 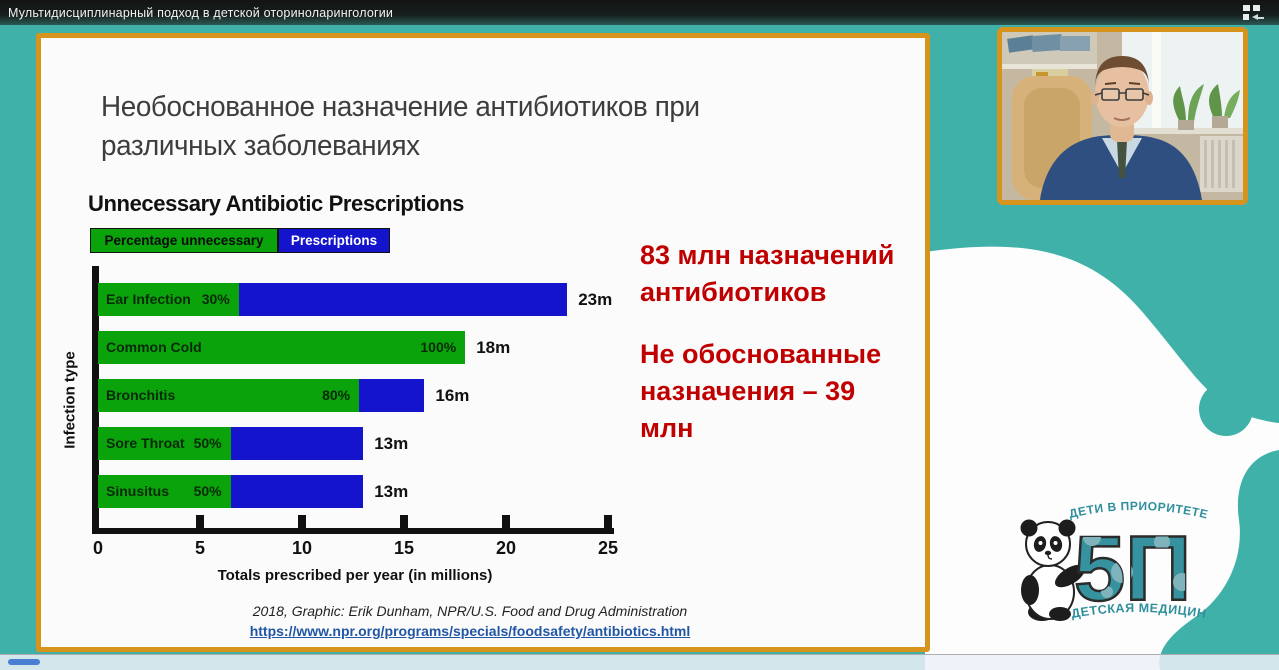 I want to click on horizontal-scrollbar, so click(x=639, y=662).